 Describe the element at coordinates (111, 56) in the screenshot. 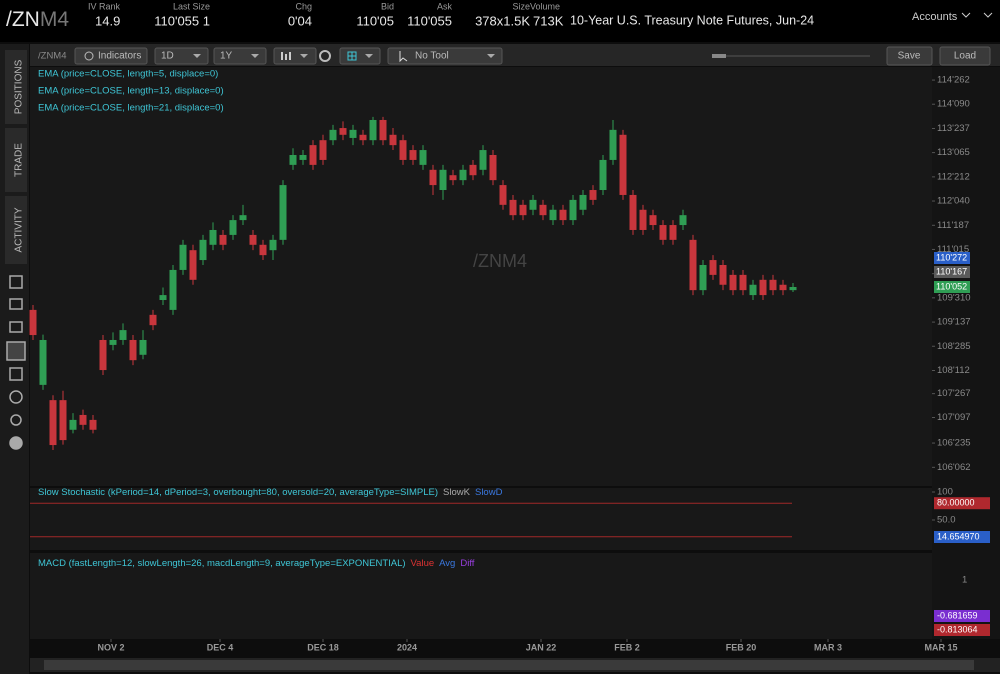

I see `indicators-button` at that location.